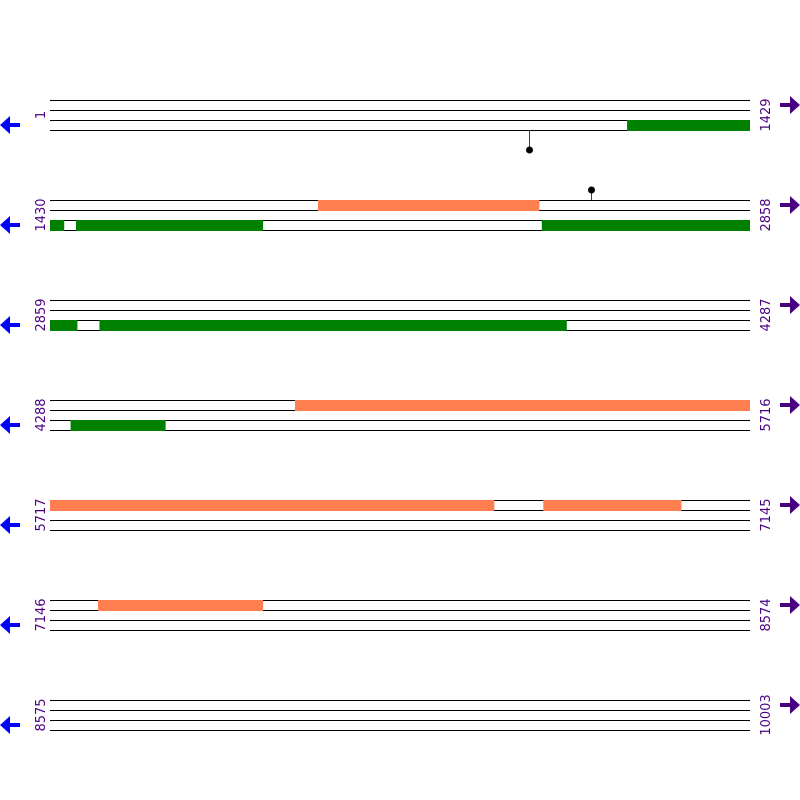  Describe the element at coordinates (766, 714) in the screenshot. I see `end-position-label: 10003` at that location.